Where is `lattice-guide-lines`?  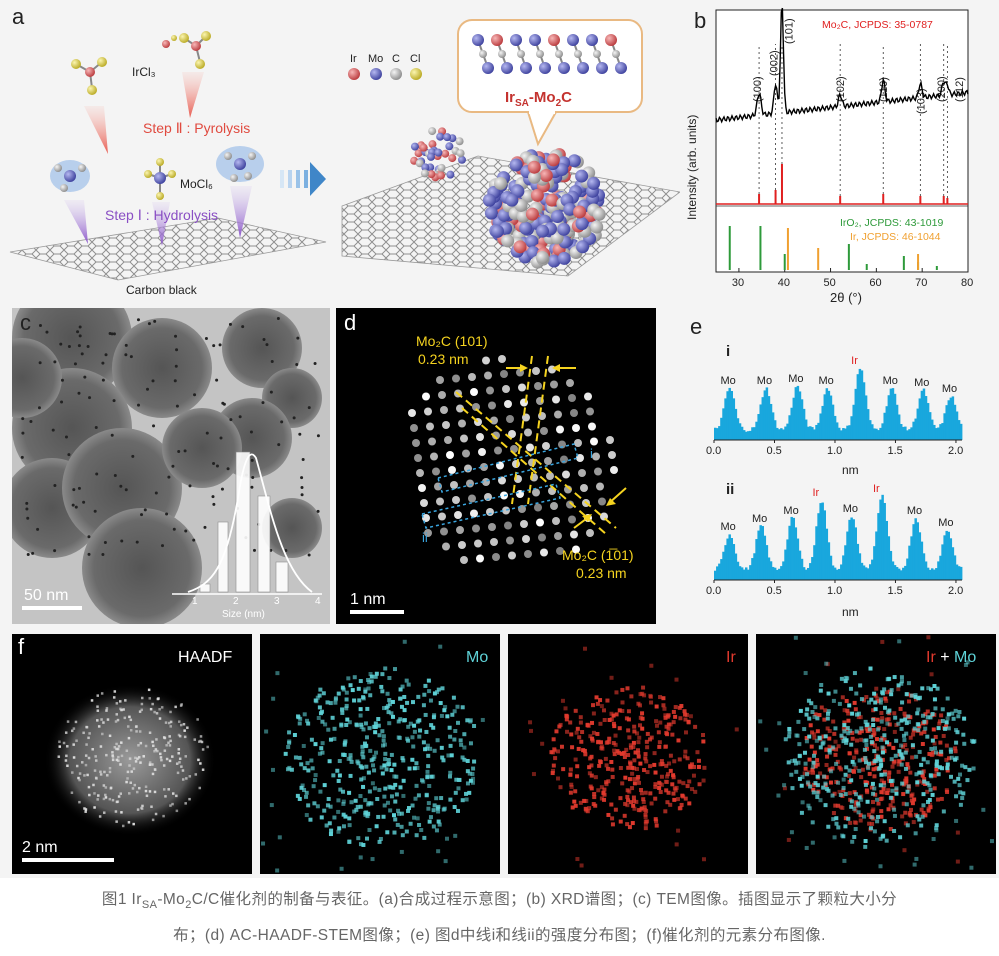 lattice-guide-lines is located at coordinates (536, 445).